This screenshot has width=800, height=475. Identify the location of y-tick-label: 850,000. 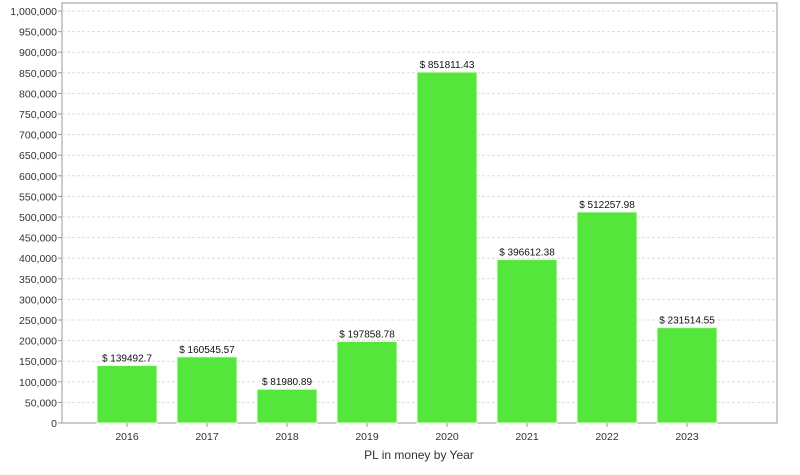
(38, 74).